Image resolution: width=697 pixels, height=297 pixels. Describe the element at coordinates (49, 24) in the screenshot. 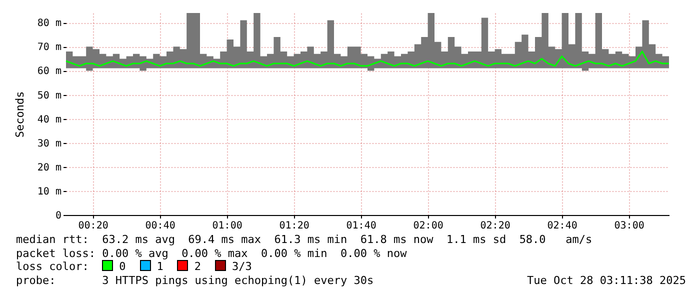

I see `y-tick-label: 80 m` at that location.